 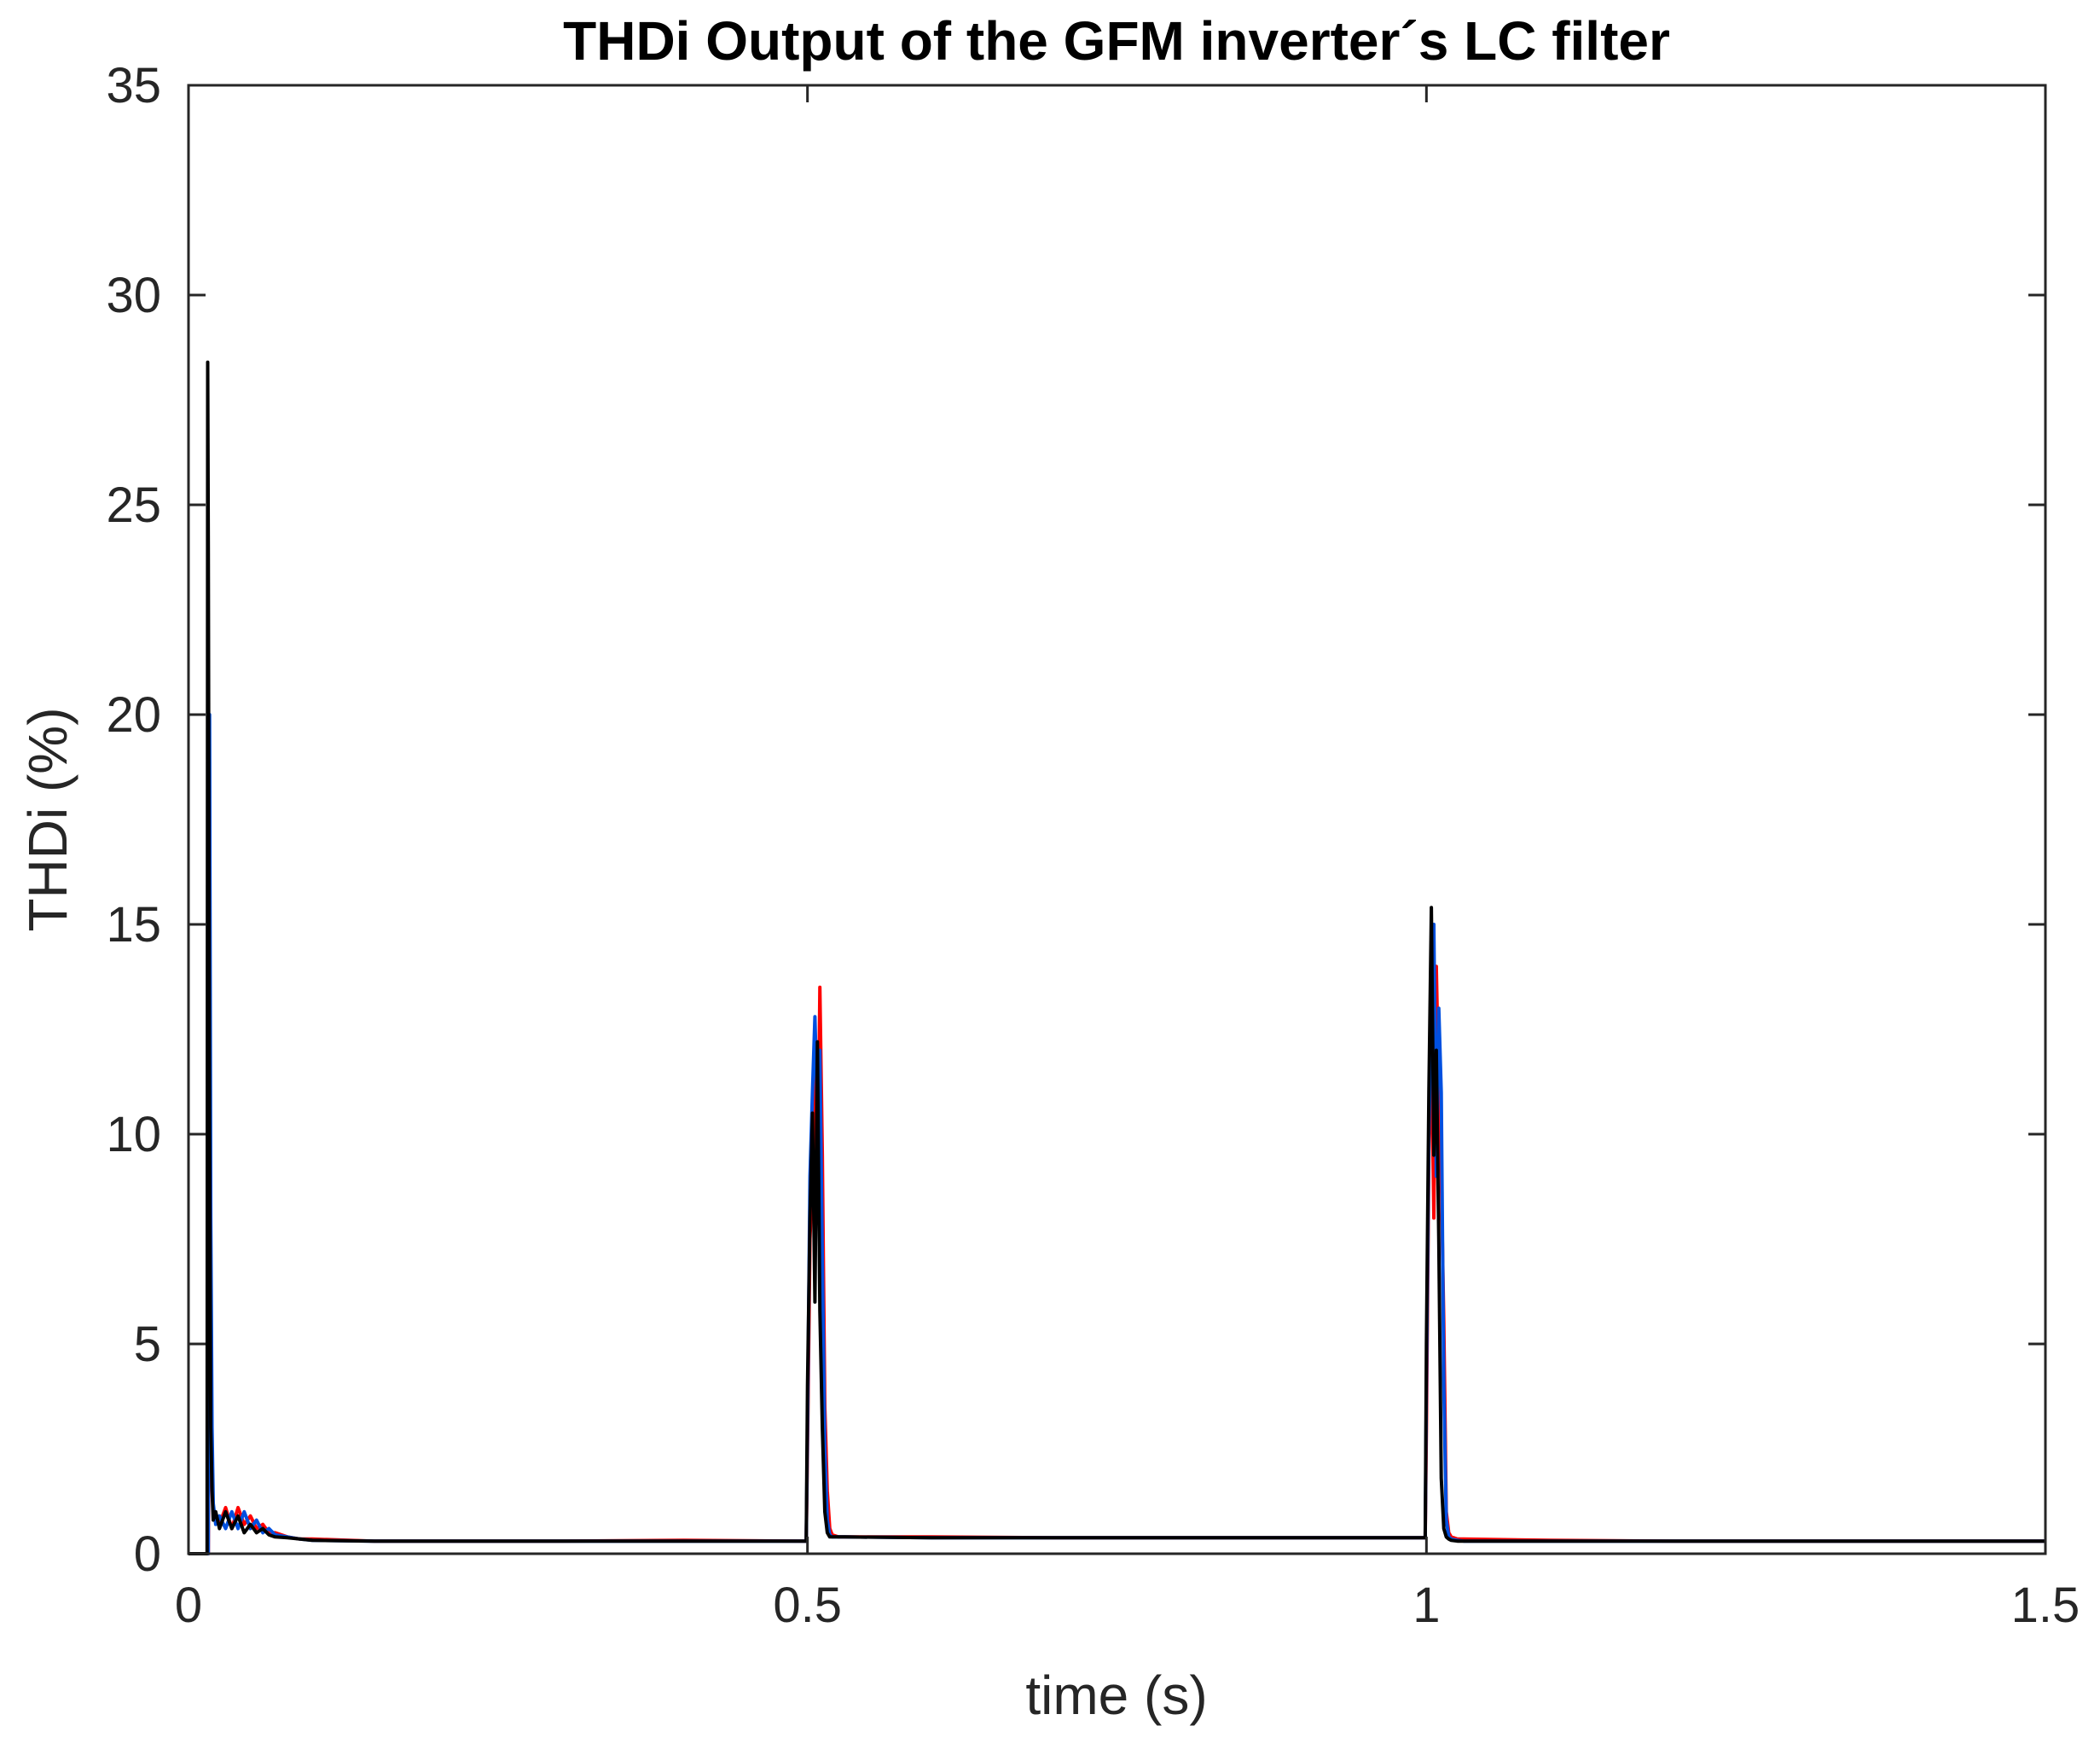 I want to click on y-tick-label: 25, so click(x=133, y=505).